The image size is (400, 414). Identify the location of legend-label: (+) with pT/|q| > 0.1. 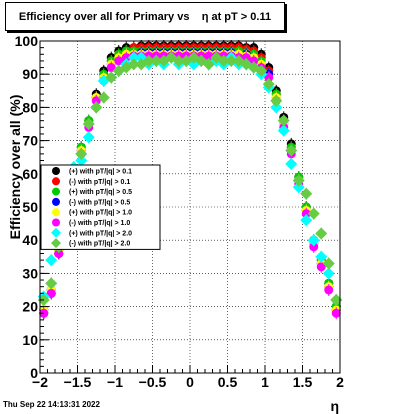
(100, 172).